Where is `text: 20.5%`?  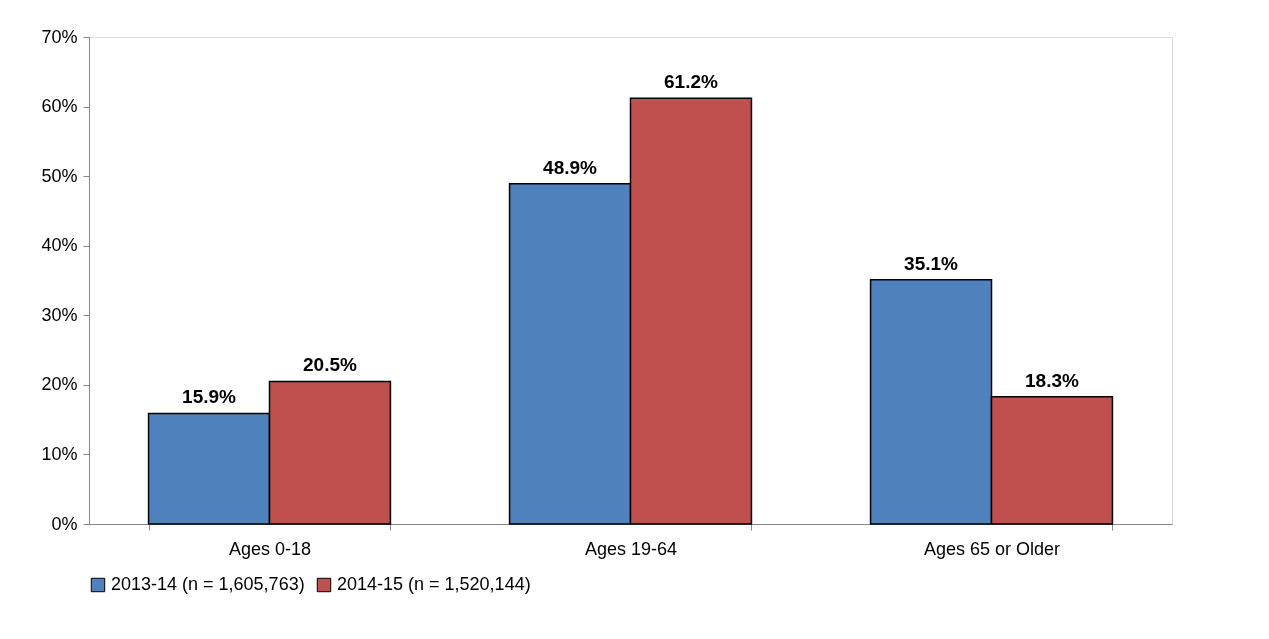
text: 20.5% is located at coordinates (330, 365).